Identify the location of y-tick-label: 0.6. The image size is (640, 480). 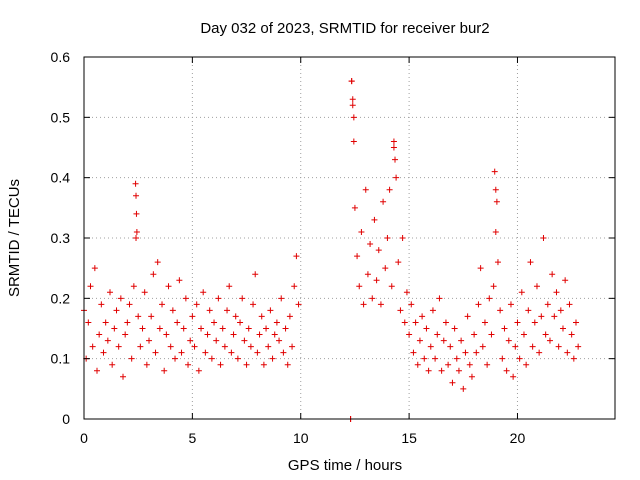
(61, 57).